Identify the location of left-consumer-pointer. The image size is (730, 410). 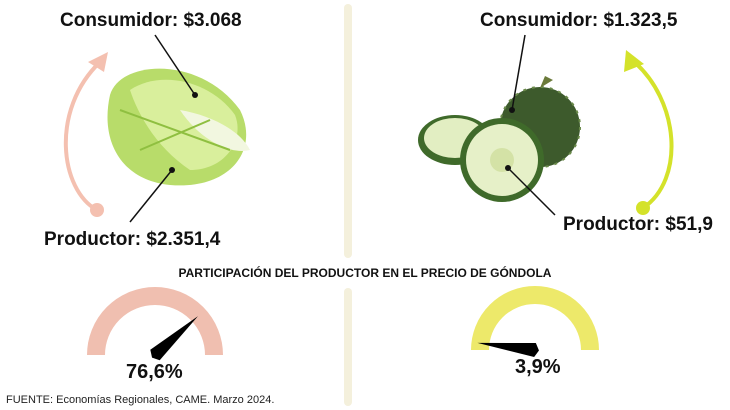
(175, 65).